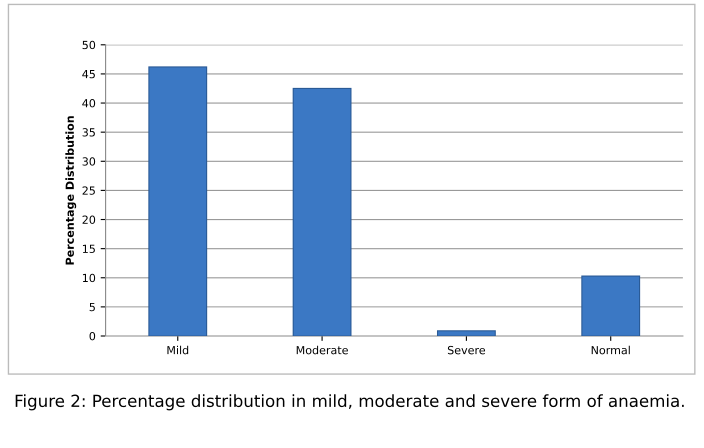 The width and height of the screenshot is (704, 448). What do you see at coordinates (89, 219) in the screenshot?
I see `y-tick-label: 20` at bounding box center [89, 219].